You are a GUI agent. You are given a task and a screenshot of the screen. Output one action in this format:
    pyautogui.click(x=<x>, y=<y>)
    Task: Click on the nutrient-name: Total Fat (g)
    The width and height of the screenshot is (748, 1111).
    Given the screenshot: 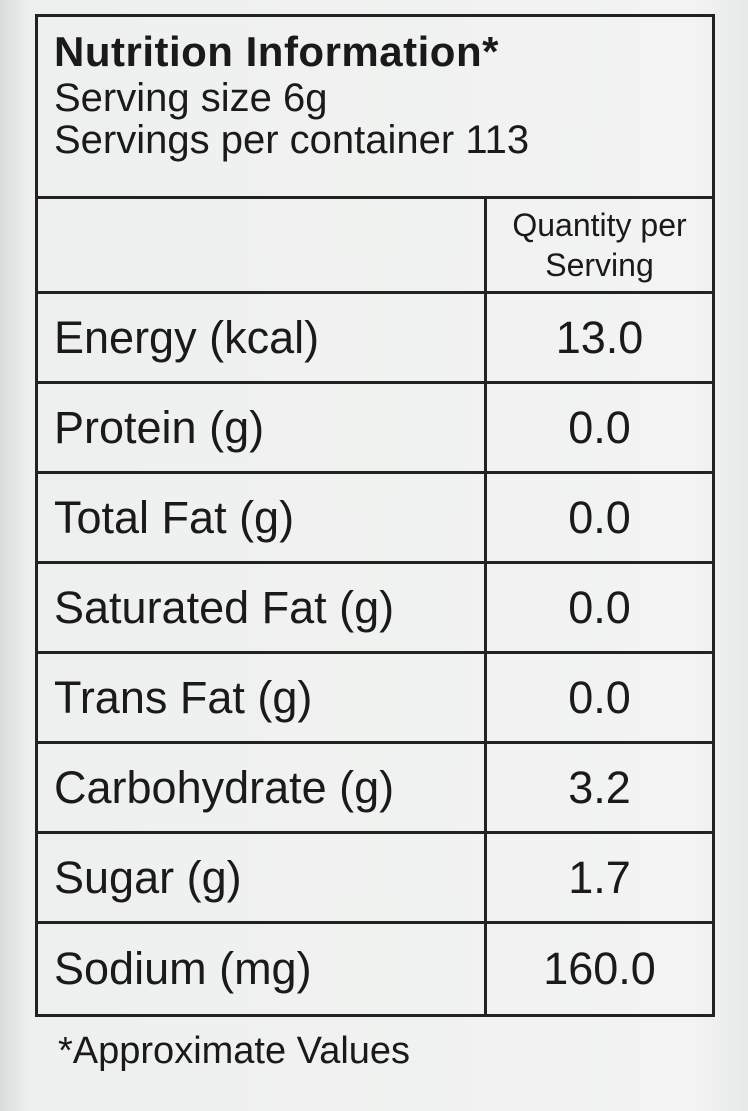 What is the action you would take?
    pyautogui.click(x=262, y=517)
    